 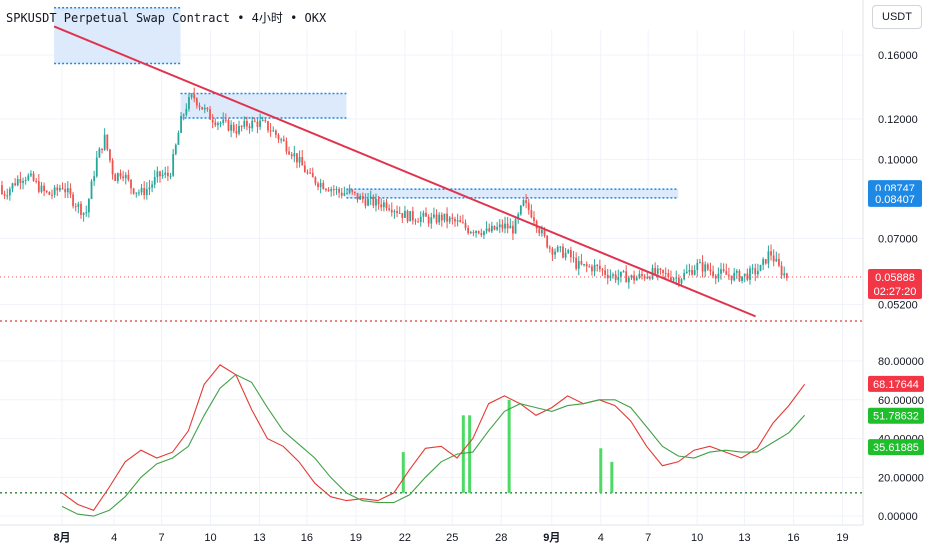 I want to click on oscillator-value-green-2-bg, so click(x=896, y=447).